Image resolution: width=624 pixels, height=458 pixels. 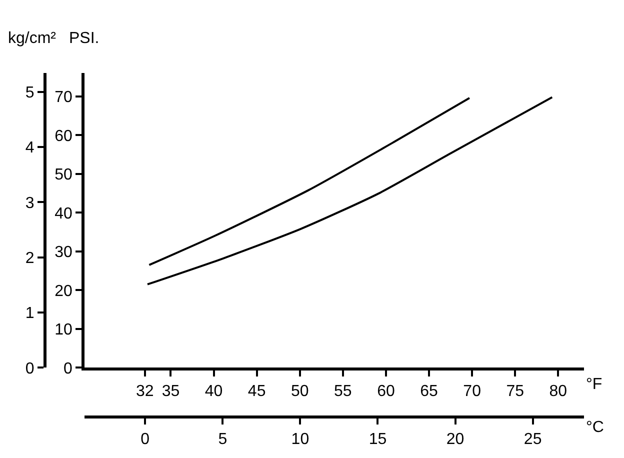 I want to click on x-tick-label: 35, so click(x=171, y=391).